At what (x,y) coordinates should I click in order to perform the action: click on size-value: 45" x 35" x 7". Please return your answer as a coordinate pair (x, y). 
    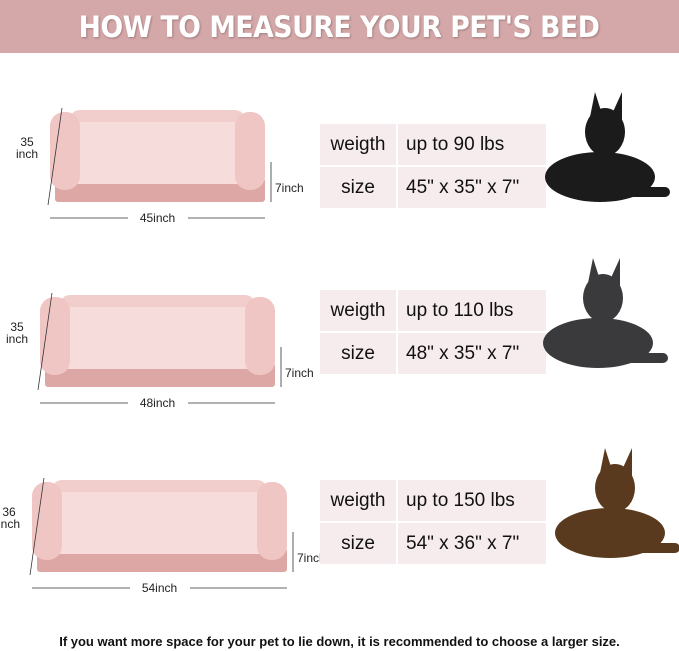
    Looking at the image, I should click on (472, 187).